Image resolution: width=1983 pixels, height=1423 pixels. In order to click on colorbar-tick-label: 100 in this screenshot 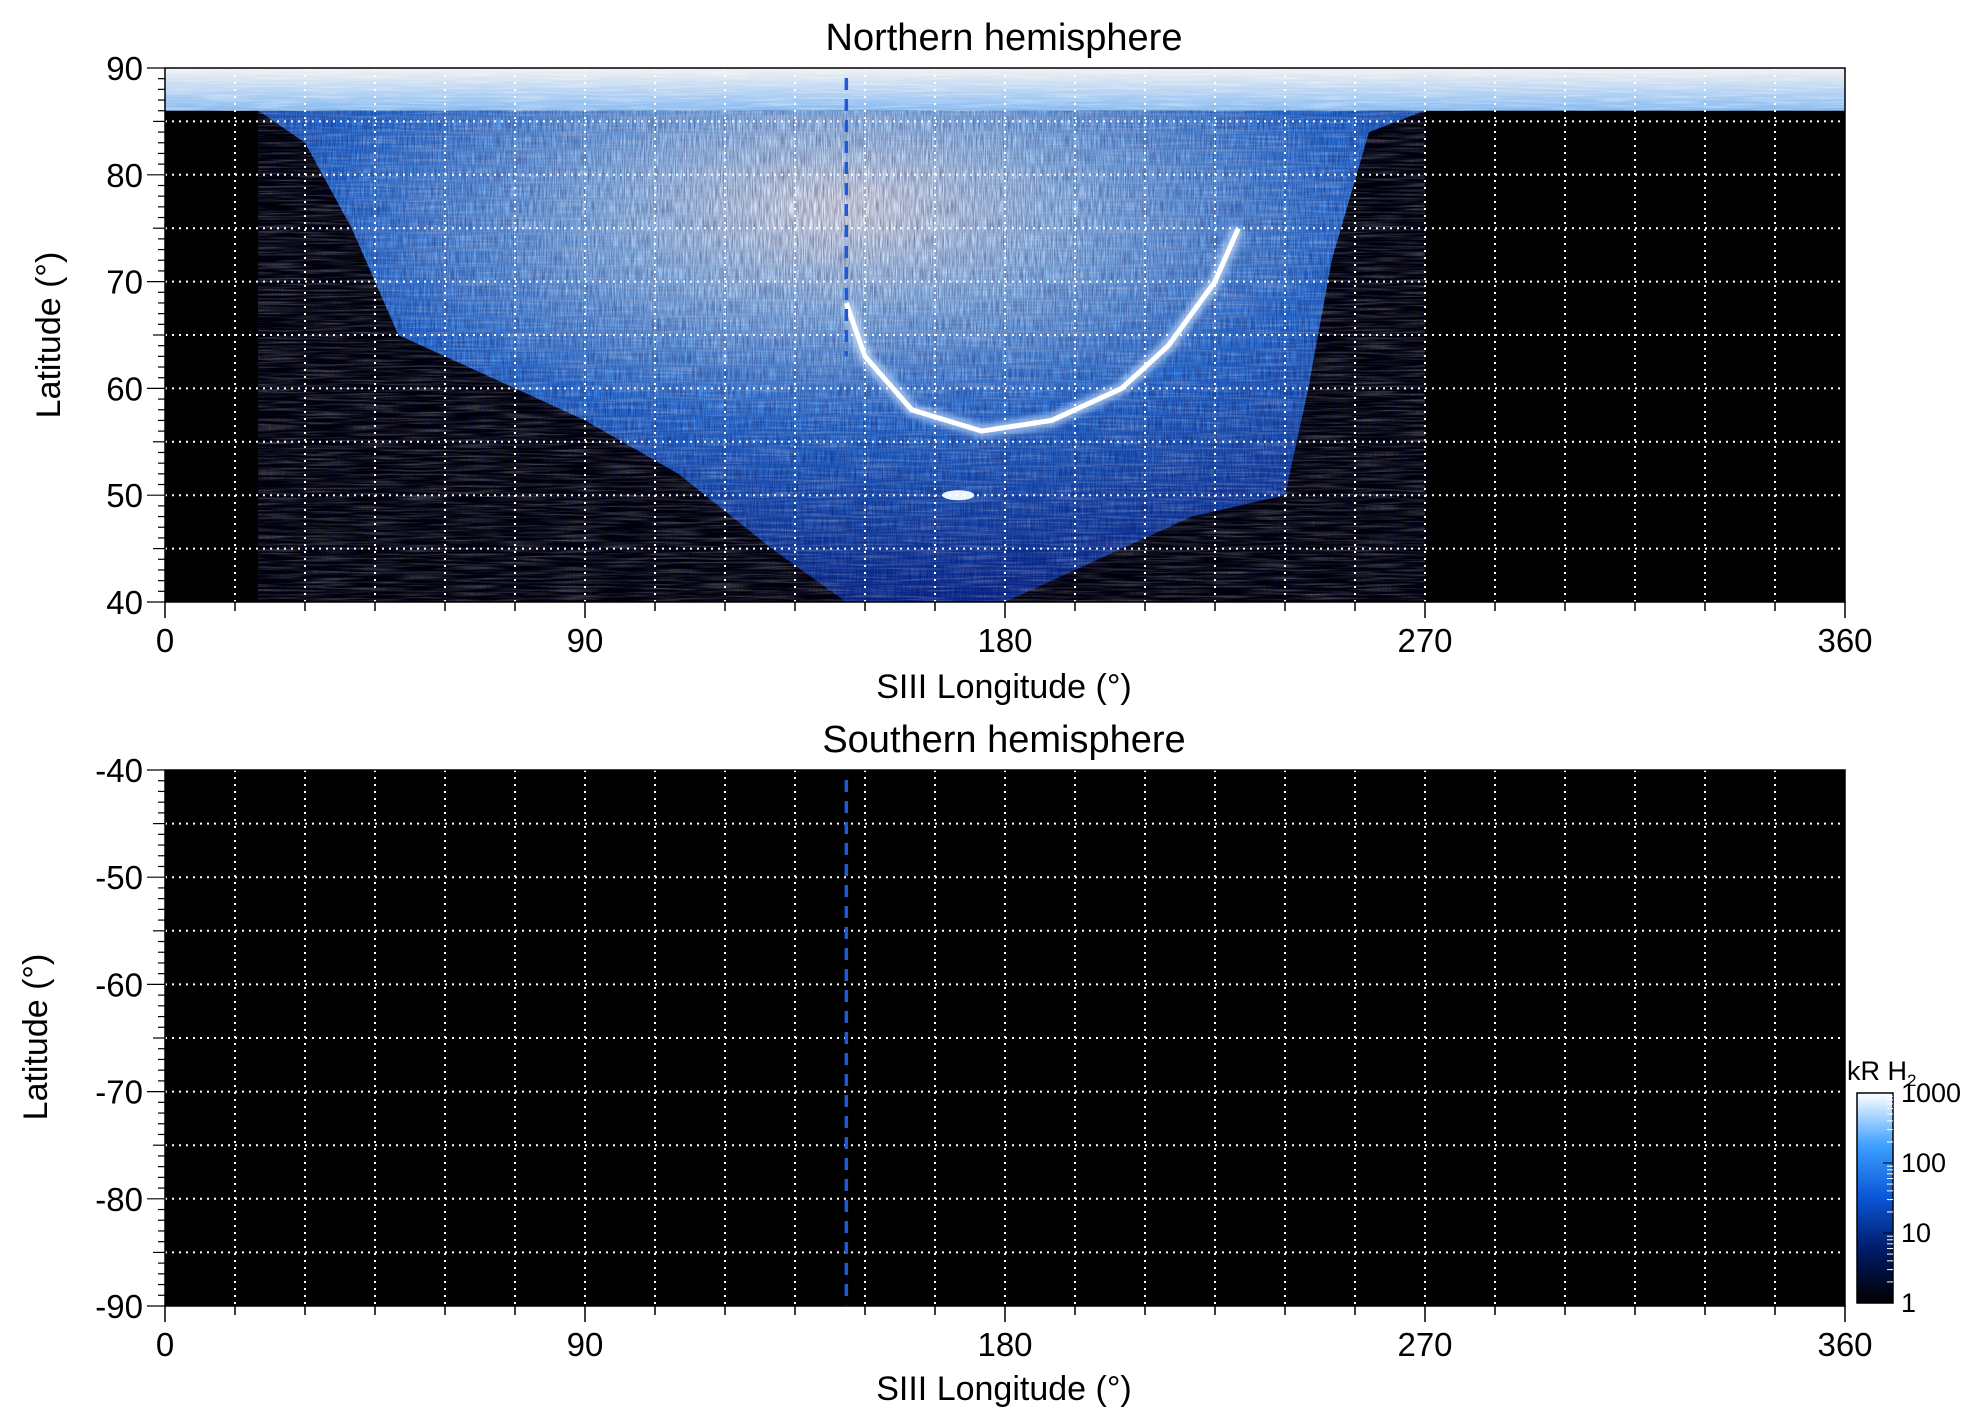, I will do `click(1923, 1163)`.